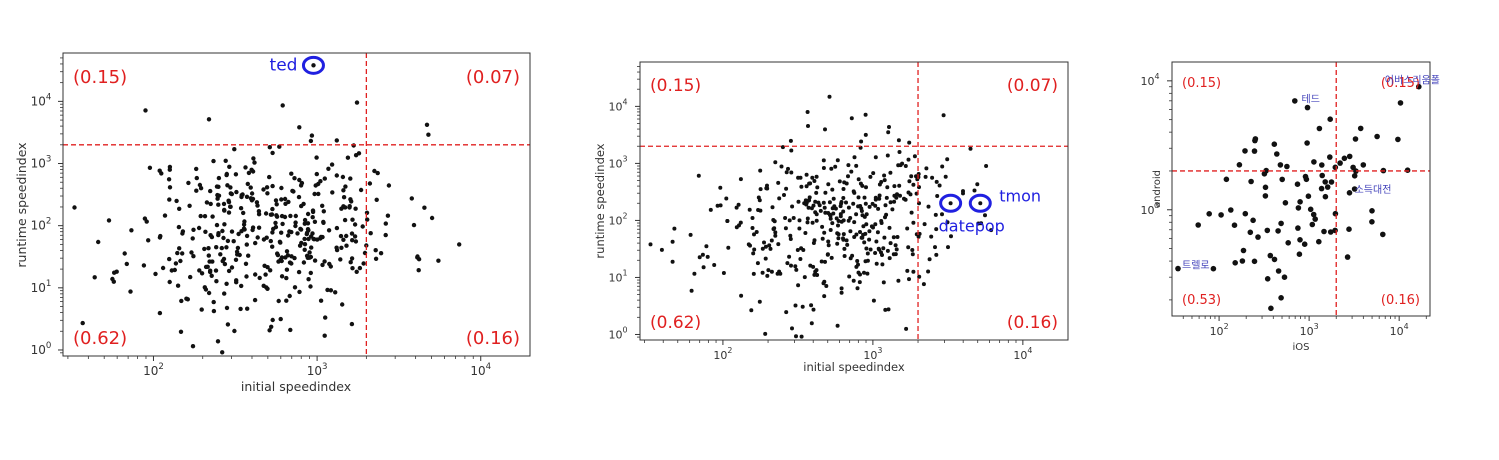  What do you see at coordinates (617, 162) in the screenshot?
I see `panel2-y-tick-label: 10³` at bounding box center [617, 162].